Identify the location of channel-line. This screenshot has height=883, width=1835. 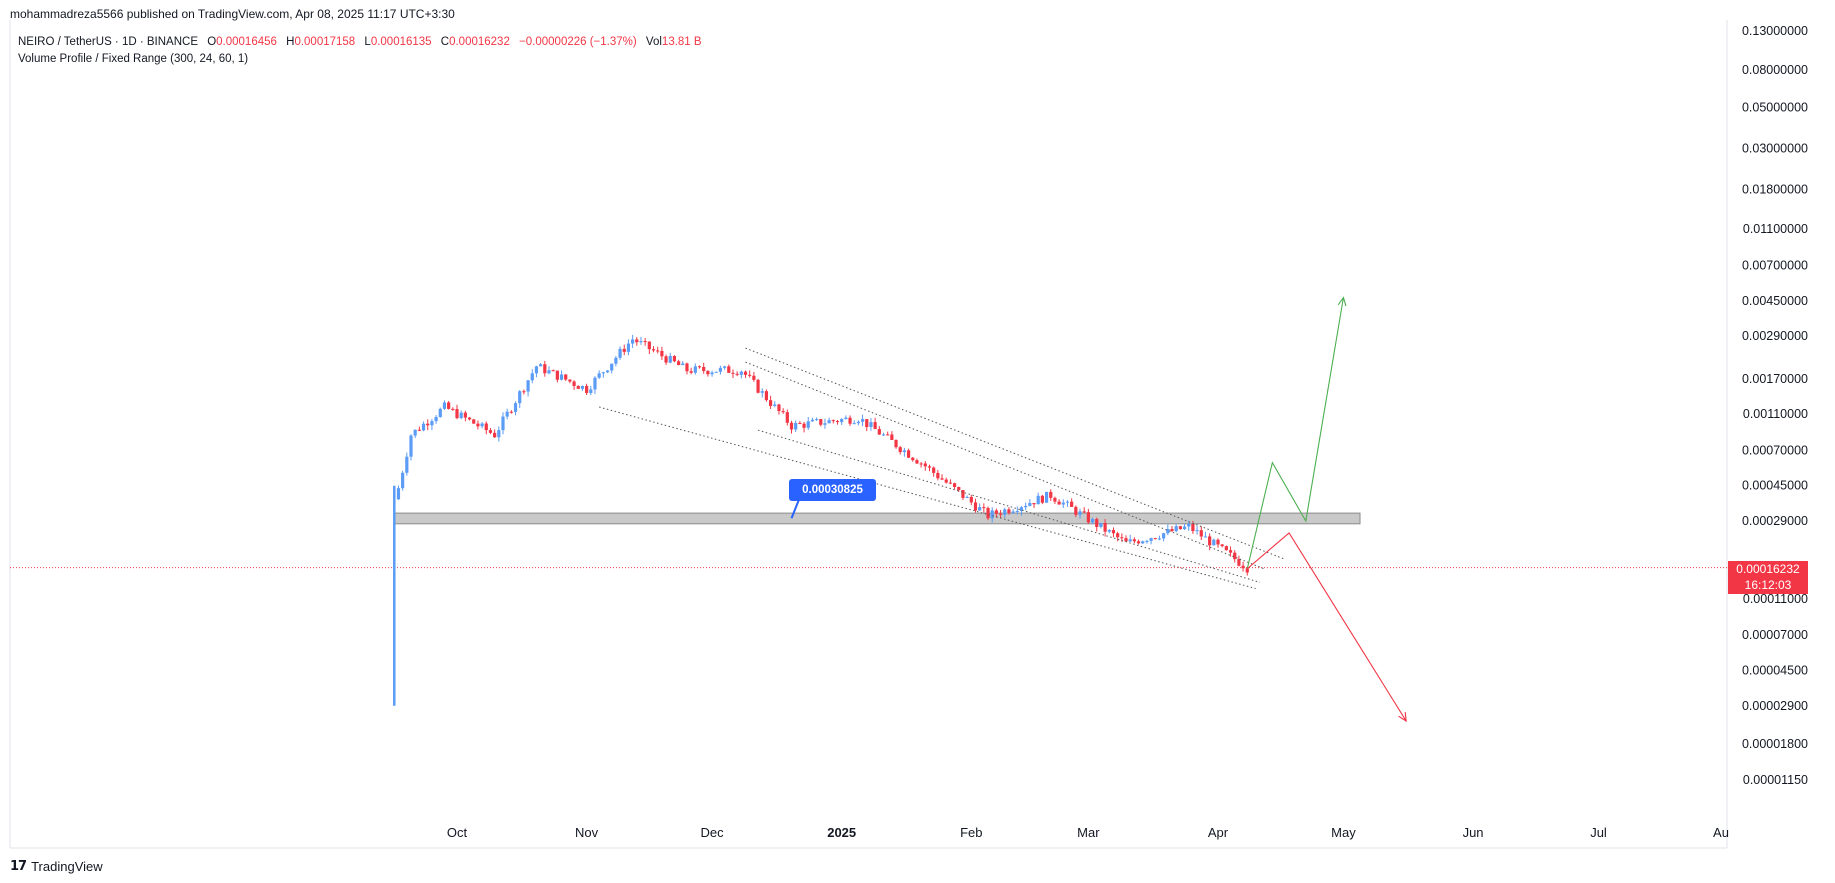
(1015, 453).